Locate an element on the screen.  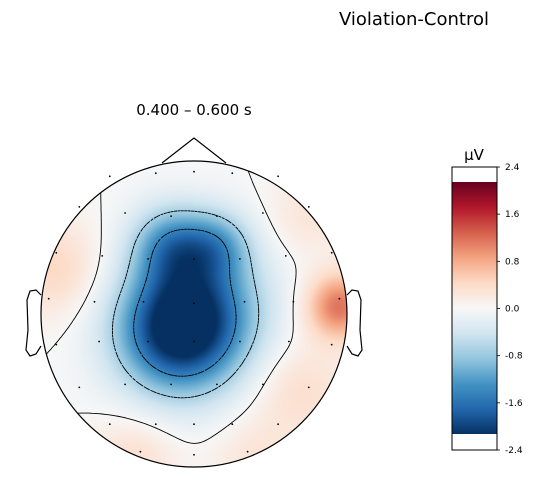
colorbar-gradient is located at coordinates (474, 309).